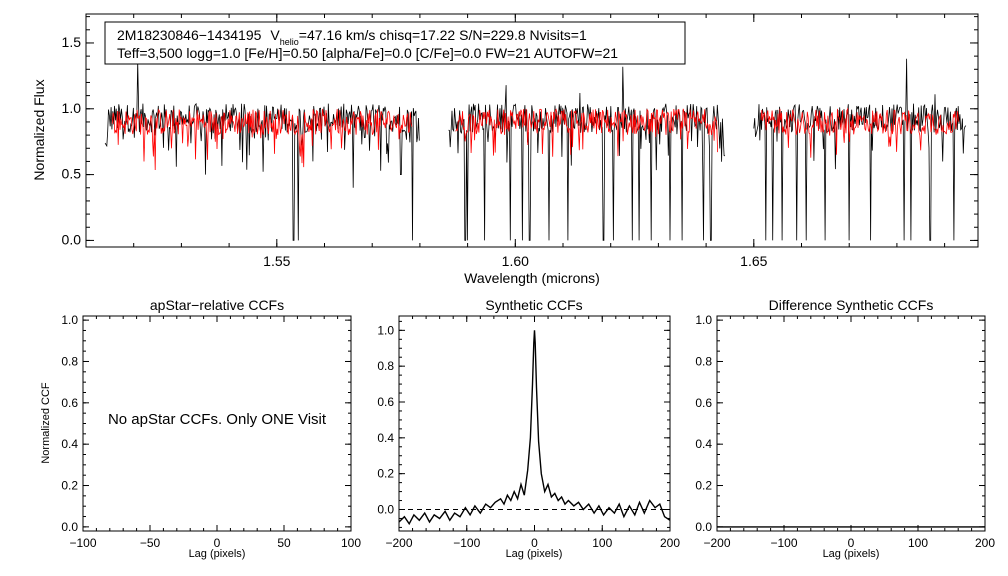 This screenshot has height=576, width=1008. What do you see at coordinates (703, 527) in the screenshot?
I see `difference-ccf-ytick-label: 0.0` at bounding box center [703, 527].